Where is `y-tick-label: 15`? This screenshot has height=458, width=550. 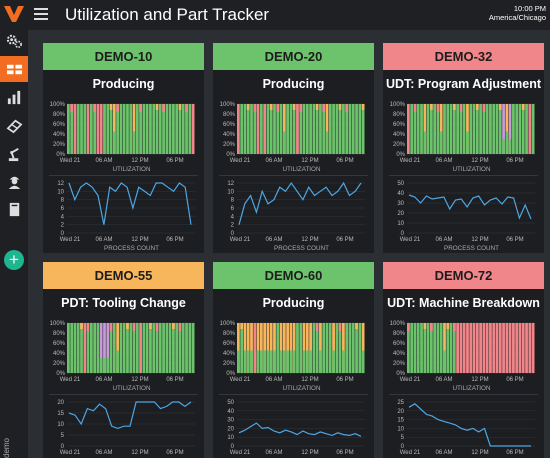
y-tick-label: 15 is located at coordinates (60, 414).